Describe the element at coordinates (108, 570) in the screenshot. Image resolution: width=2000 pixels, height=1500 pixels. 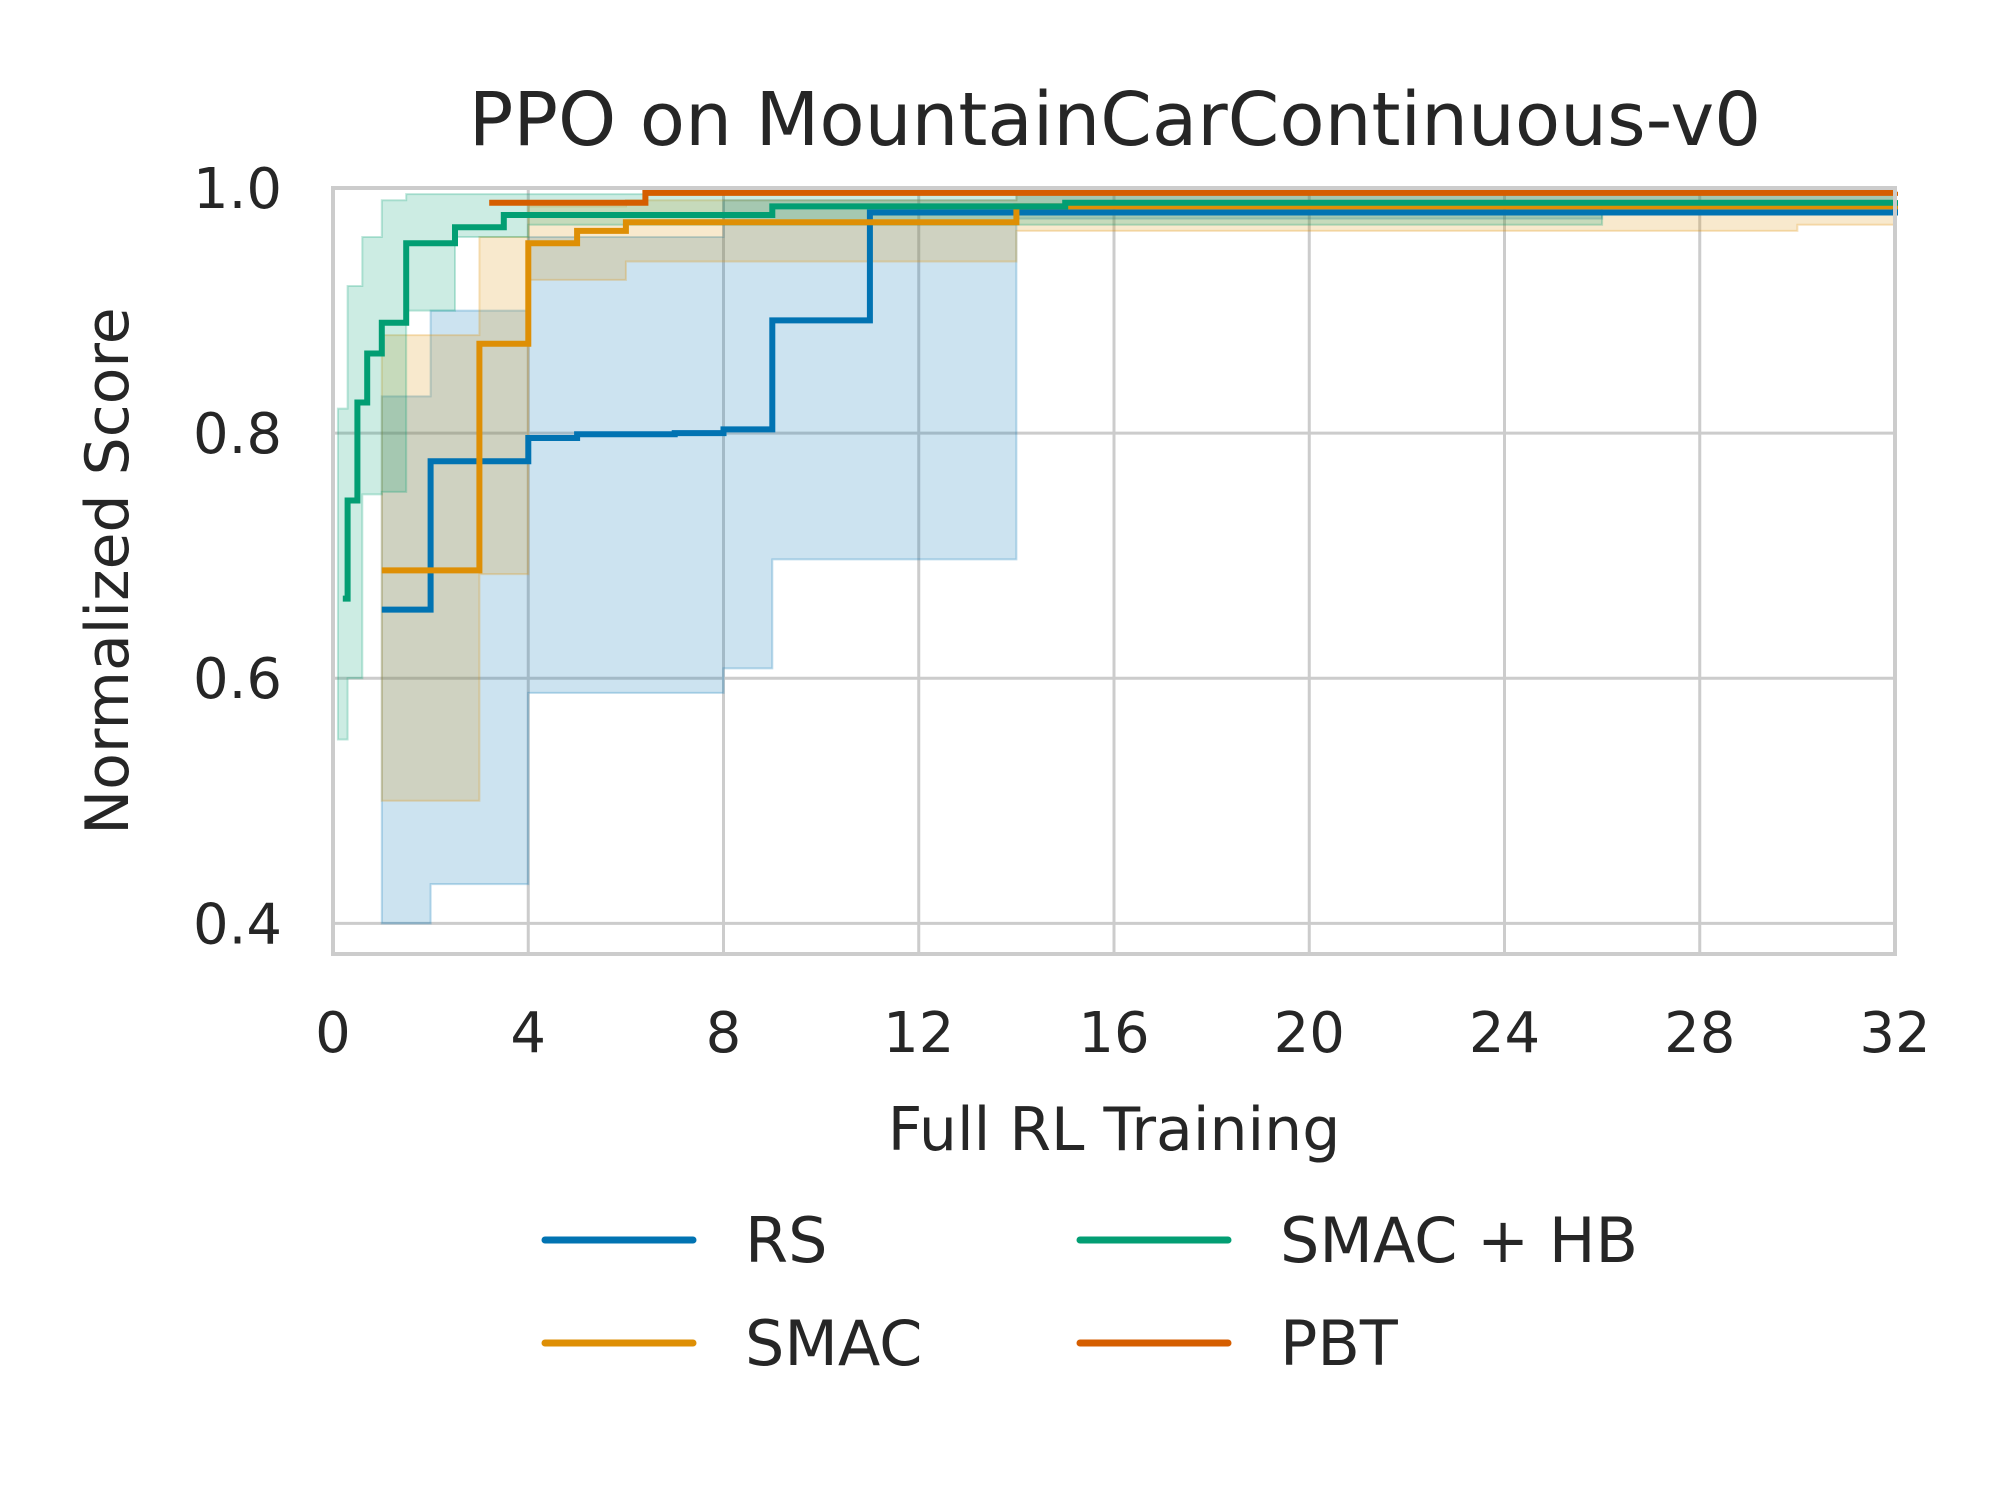
I see `y-axis-label: Normalized Score` at that location.